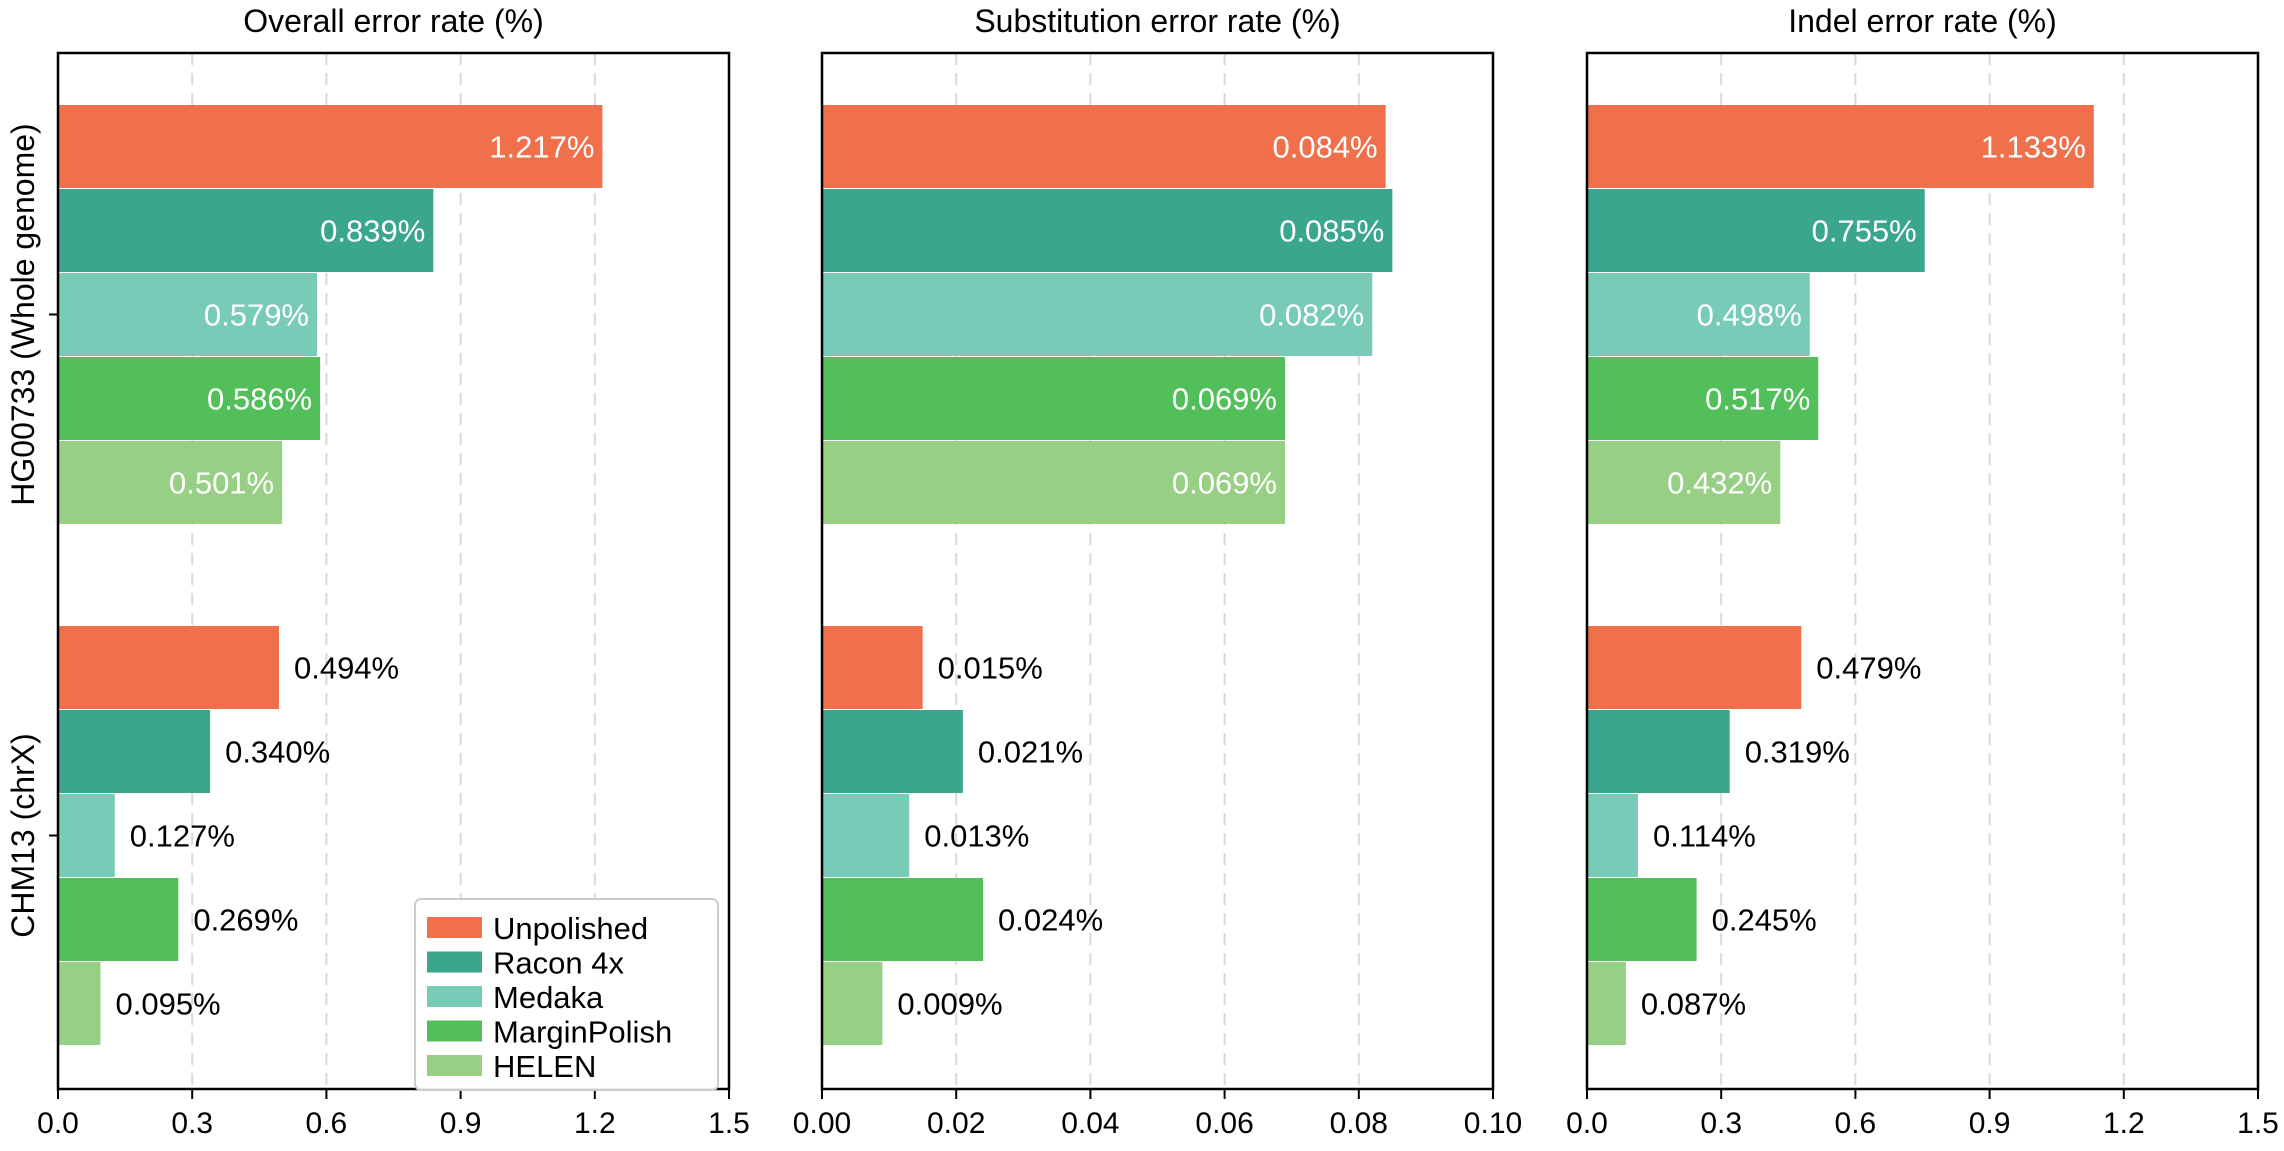 Image resolution: width=2284 pixels, height=1151 pixels. Describe the element at coordinates (1922, 21) in the screenshot. I see `panel-title: Indel error rate (%)` at that location.